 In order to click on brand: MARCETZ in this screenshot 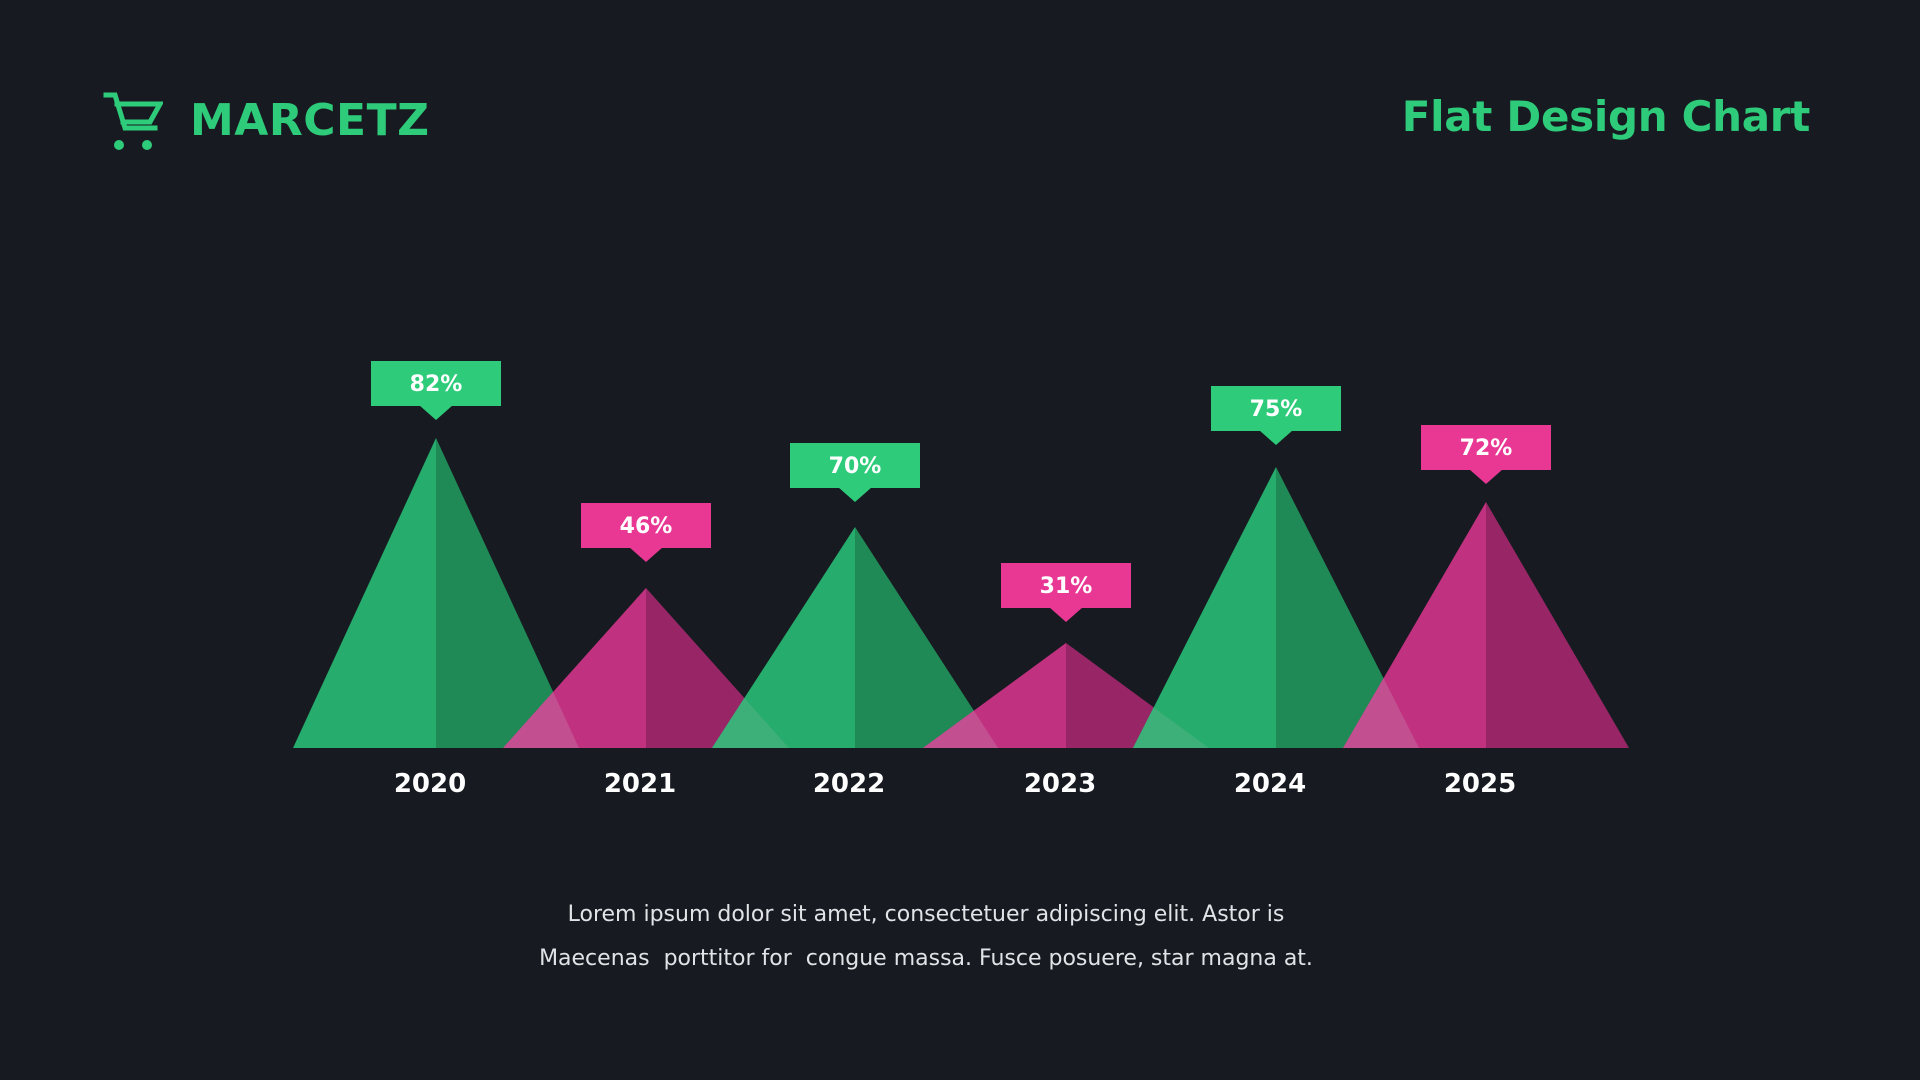, I will do `click(266, 121)`.